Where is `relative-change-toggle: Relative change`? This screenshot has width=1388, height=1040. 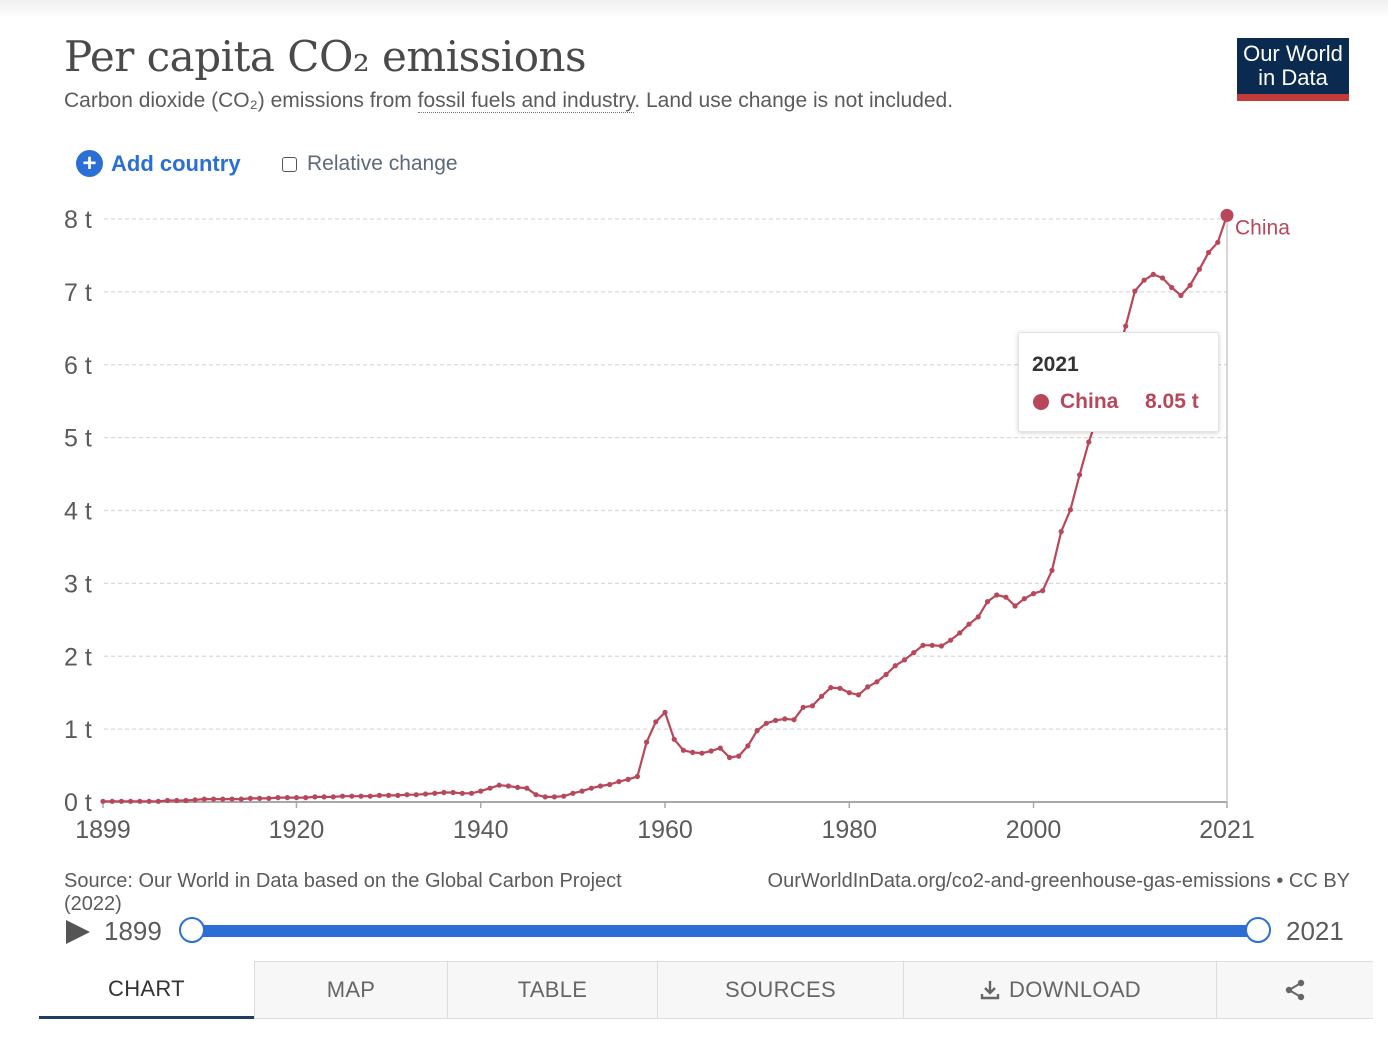 relative-change-toggle: Relative change is located at coordinates (370, 164).